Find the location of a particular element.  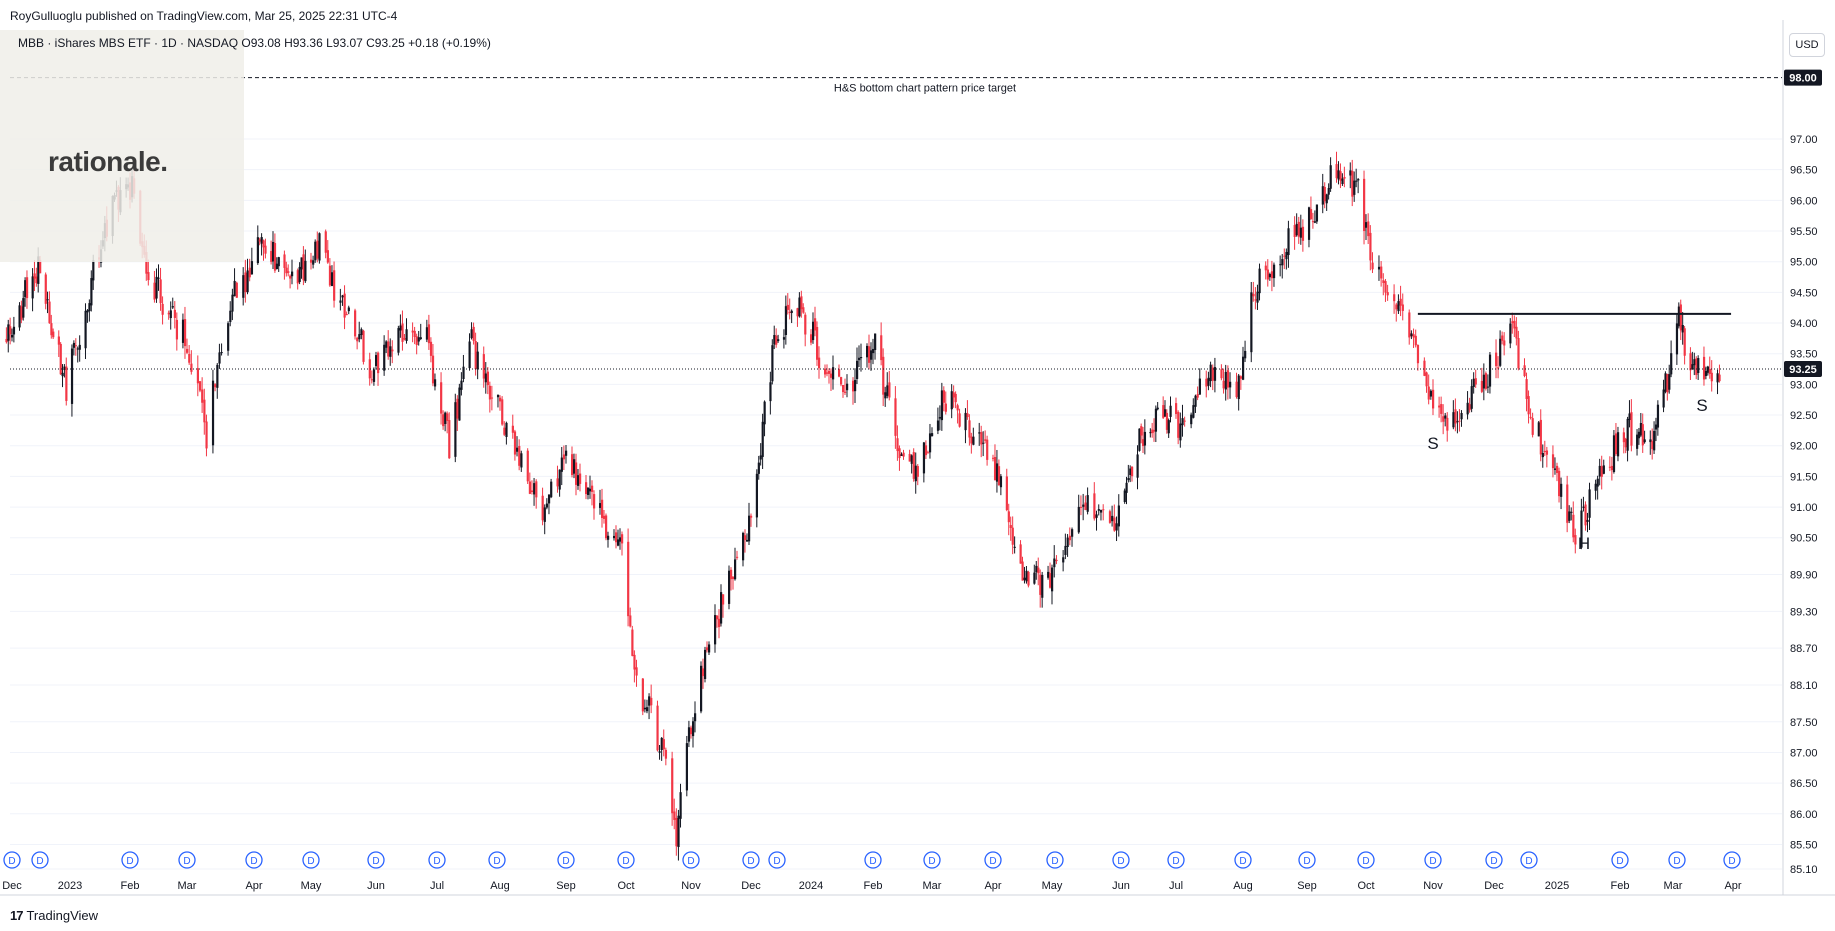

price-tick-label: 86.50 is located at coordinates (1804, 784).